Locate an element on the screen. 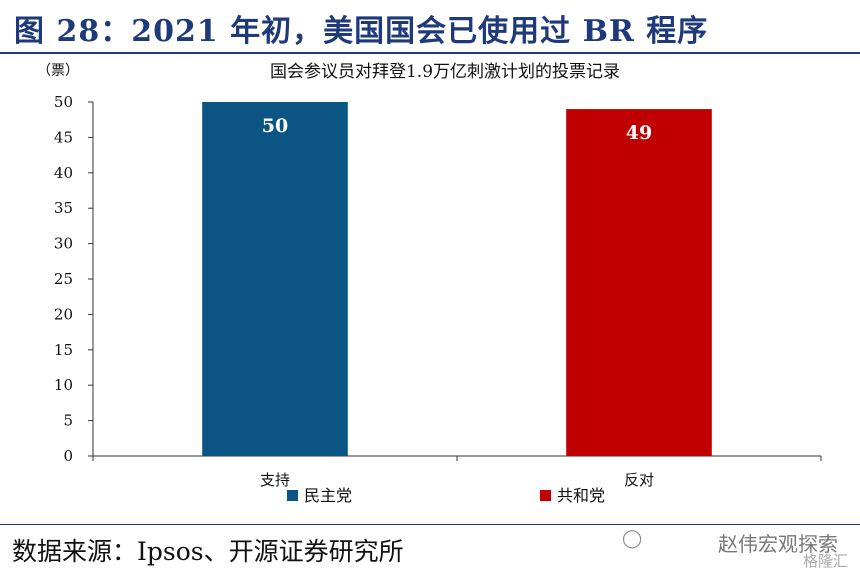  figure-title: 图 28：2021 年初，美国国会已使用过 BR 程序 is located at coordinates (361, 31).